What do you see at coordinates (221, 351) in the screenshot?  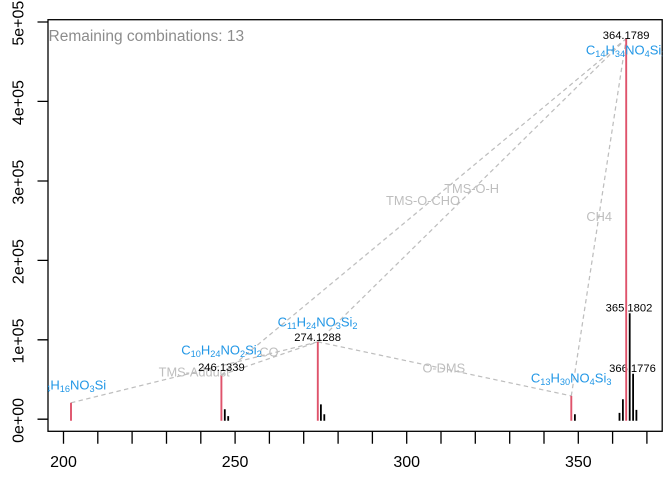 I see `svg-text: C10​H24​NO2​Si2​` at bounding box center [221, 351].